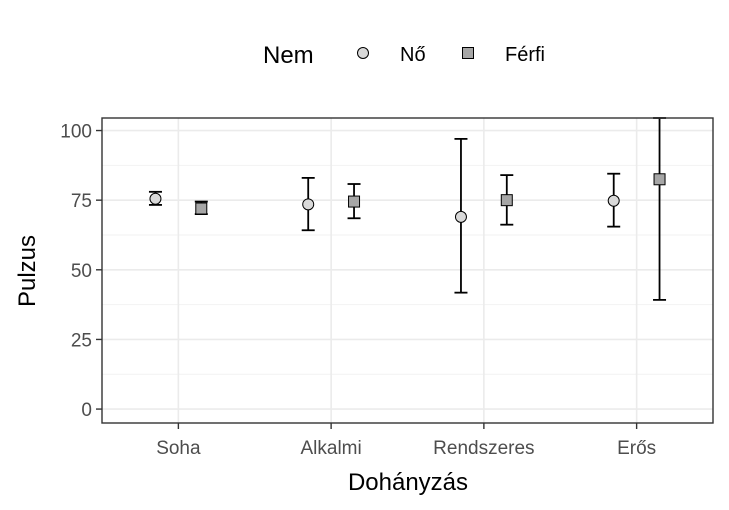 The width and height of the screenshot is (729, 510). What do you see at coordinates (288, 55) in the screenshot?
I see `legend-title: Nem` at bounding box center [288, 55].